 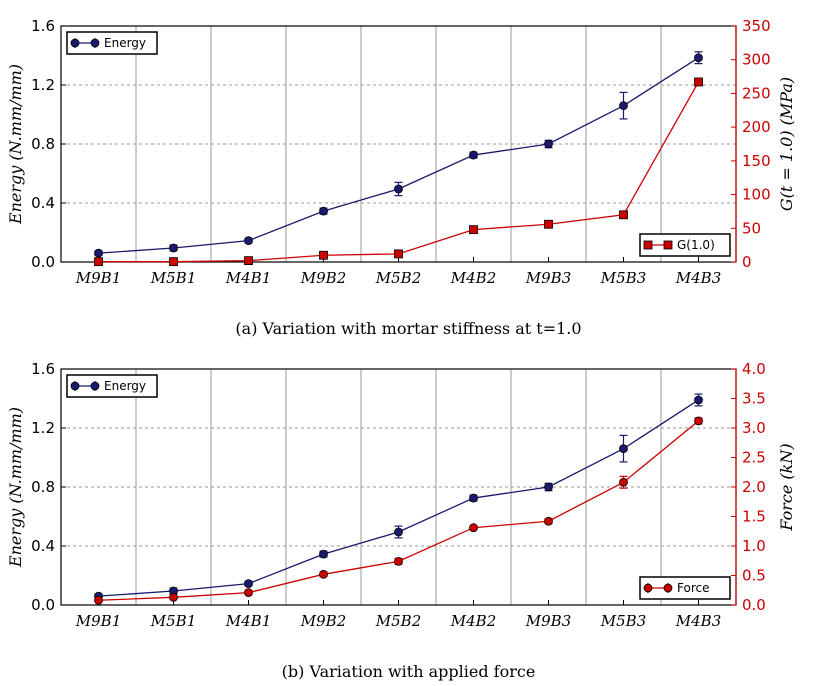 I want to click on x-tick-label: M9B2, so click(x=323, y=621).